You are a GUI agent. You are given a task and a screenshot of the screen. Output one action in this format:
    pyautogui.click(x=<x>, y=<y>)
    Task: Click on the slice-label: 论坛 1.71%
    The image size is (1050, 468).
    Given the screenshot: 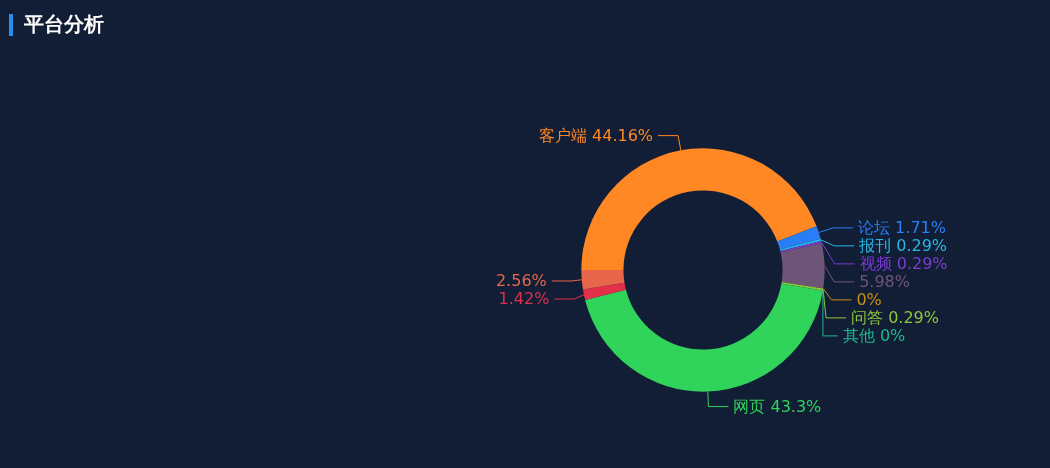 What is the action you would take?
    pyautogui.click(x=902, y=228)
    